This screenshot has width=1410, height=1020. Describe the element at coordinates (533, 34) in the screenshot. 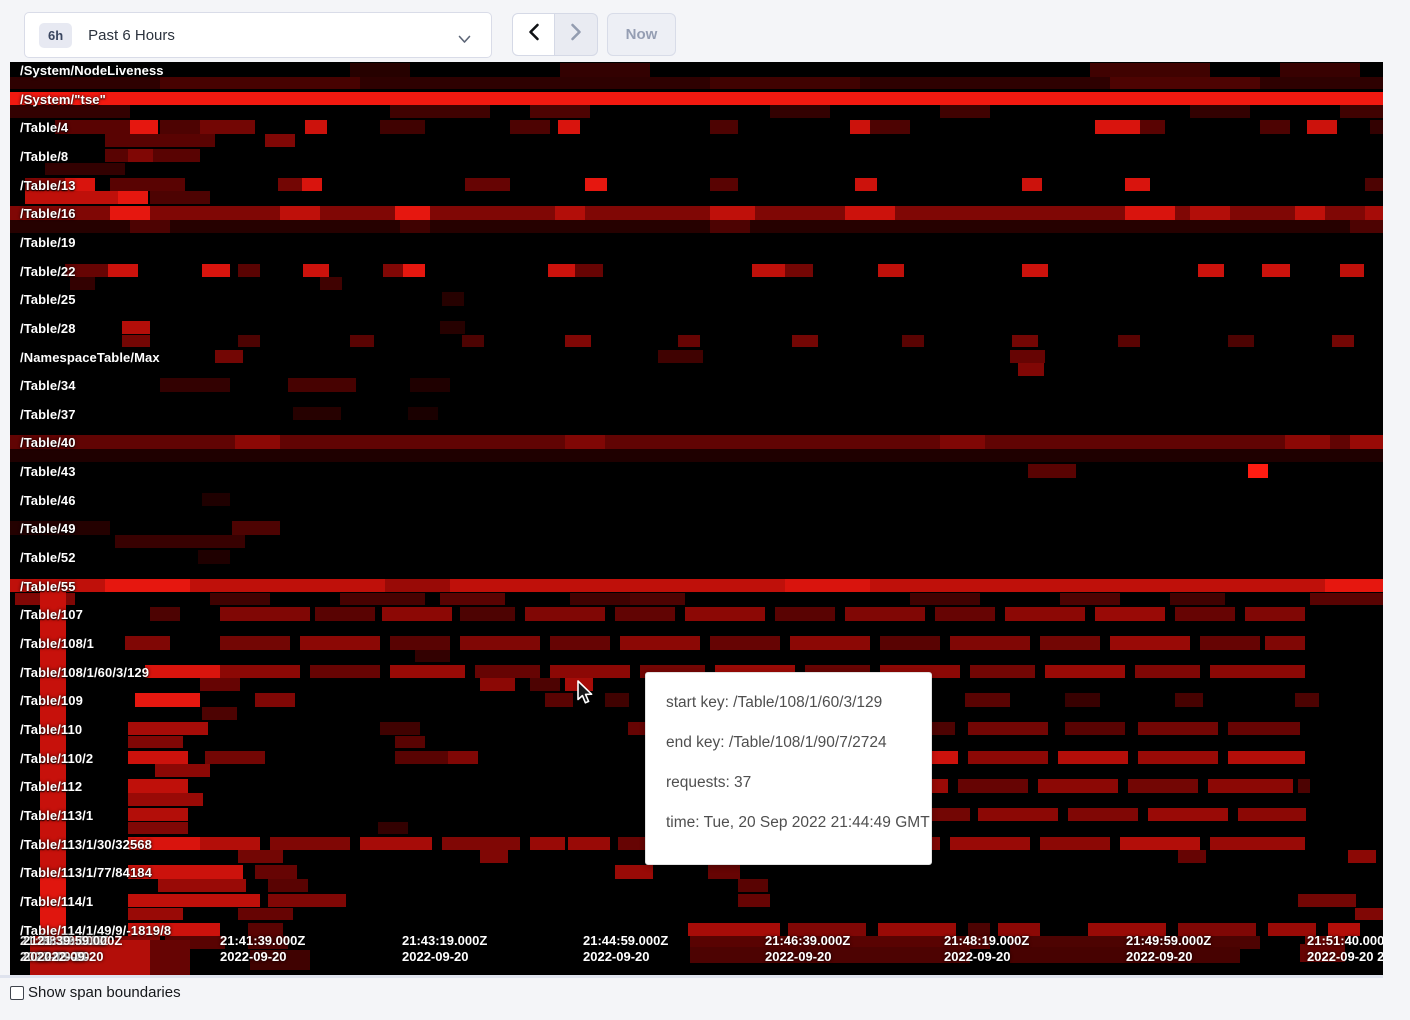

I see `prev-time-button` at that location.